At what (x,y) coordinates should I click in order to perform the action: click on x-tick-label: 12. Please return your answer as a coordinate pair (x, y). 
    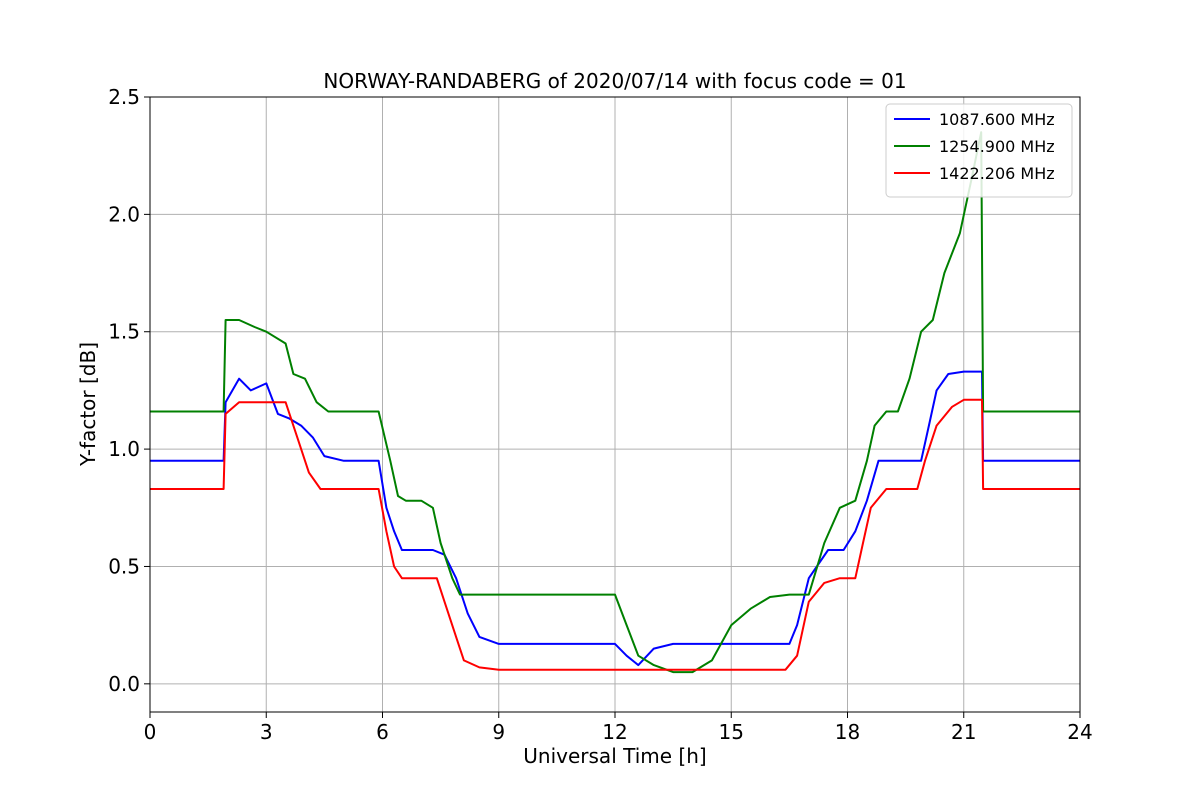
    Looking at the image, I should click on (614, 732).